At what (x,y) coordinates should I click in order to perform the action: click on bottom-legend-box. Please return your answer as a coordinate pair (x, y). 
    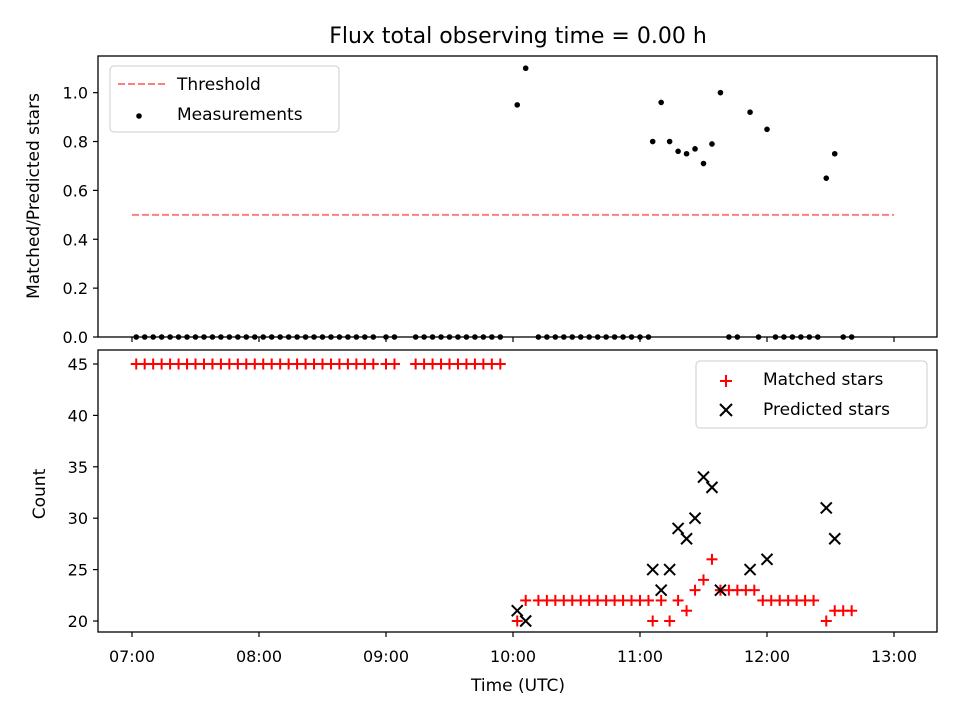
    Looking at the image, I should click on (811, 394).